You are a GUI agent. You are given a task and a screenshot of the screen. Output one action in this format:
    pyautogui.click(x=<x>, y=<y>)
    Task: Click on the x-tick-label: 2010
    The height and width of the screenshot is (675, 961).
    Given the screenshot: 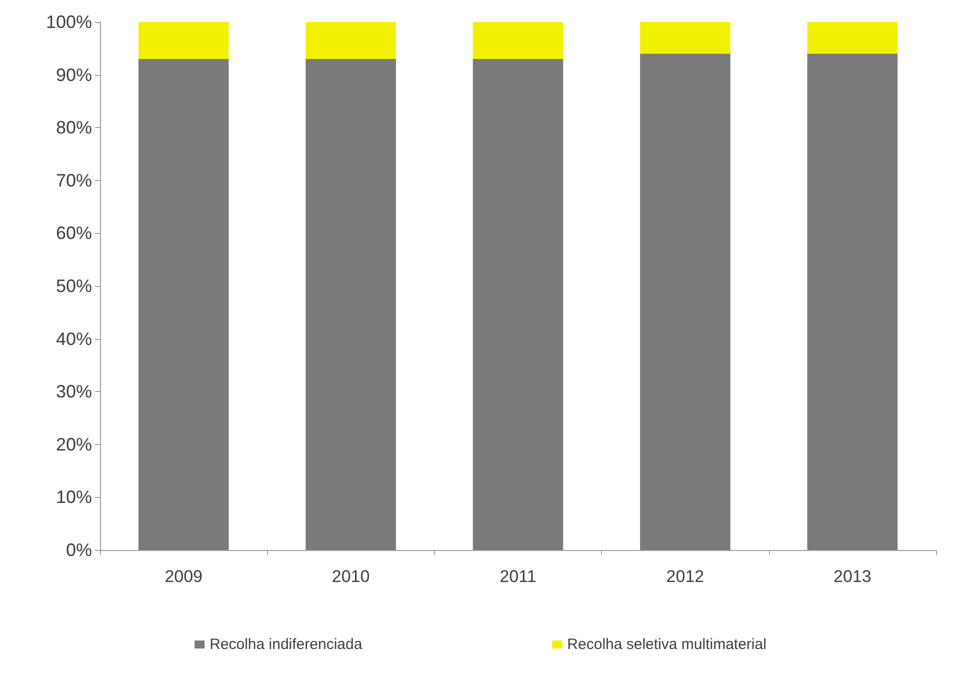 What is the action you would take?
    pyautogui.click(x=351, y=576)
    